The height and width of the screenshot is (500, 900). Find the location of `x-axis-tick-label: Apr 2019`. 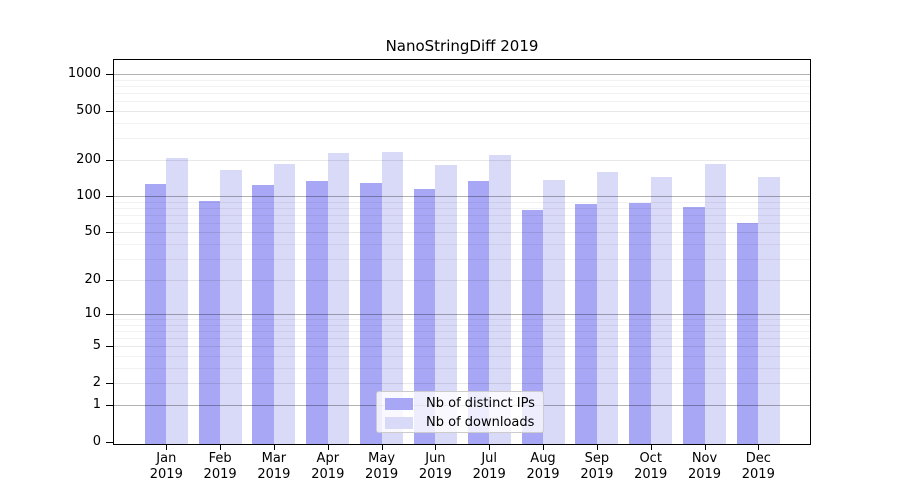

x-axis-tick-label: Apr 2019 is located at coordinates (328, 466).